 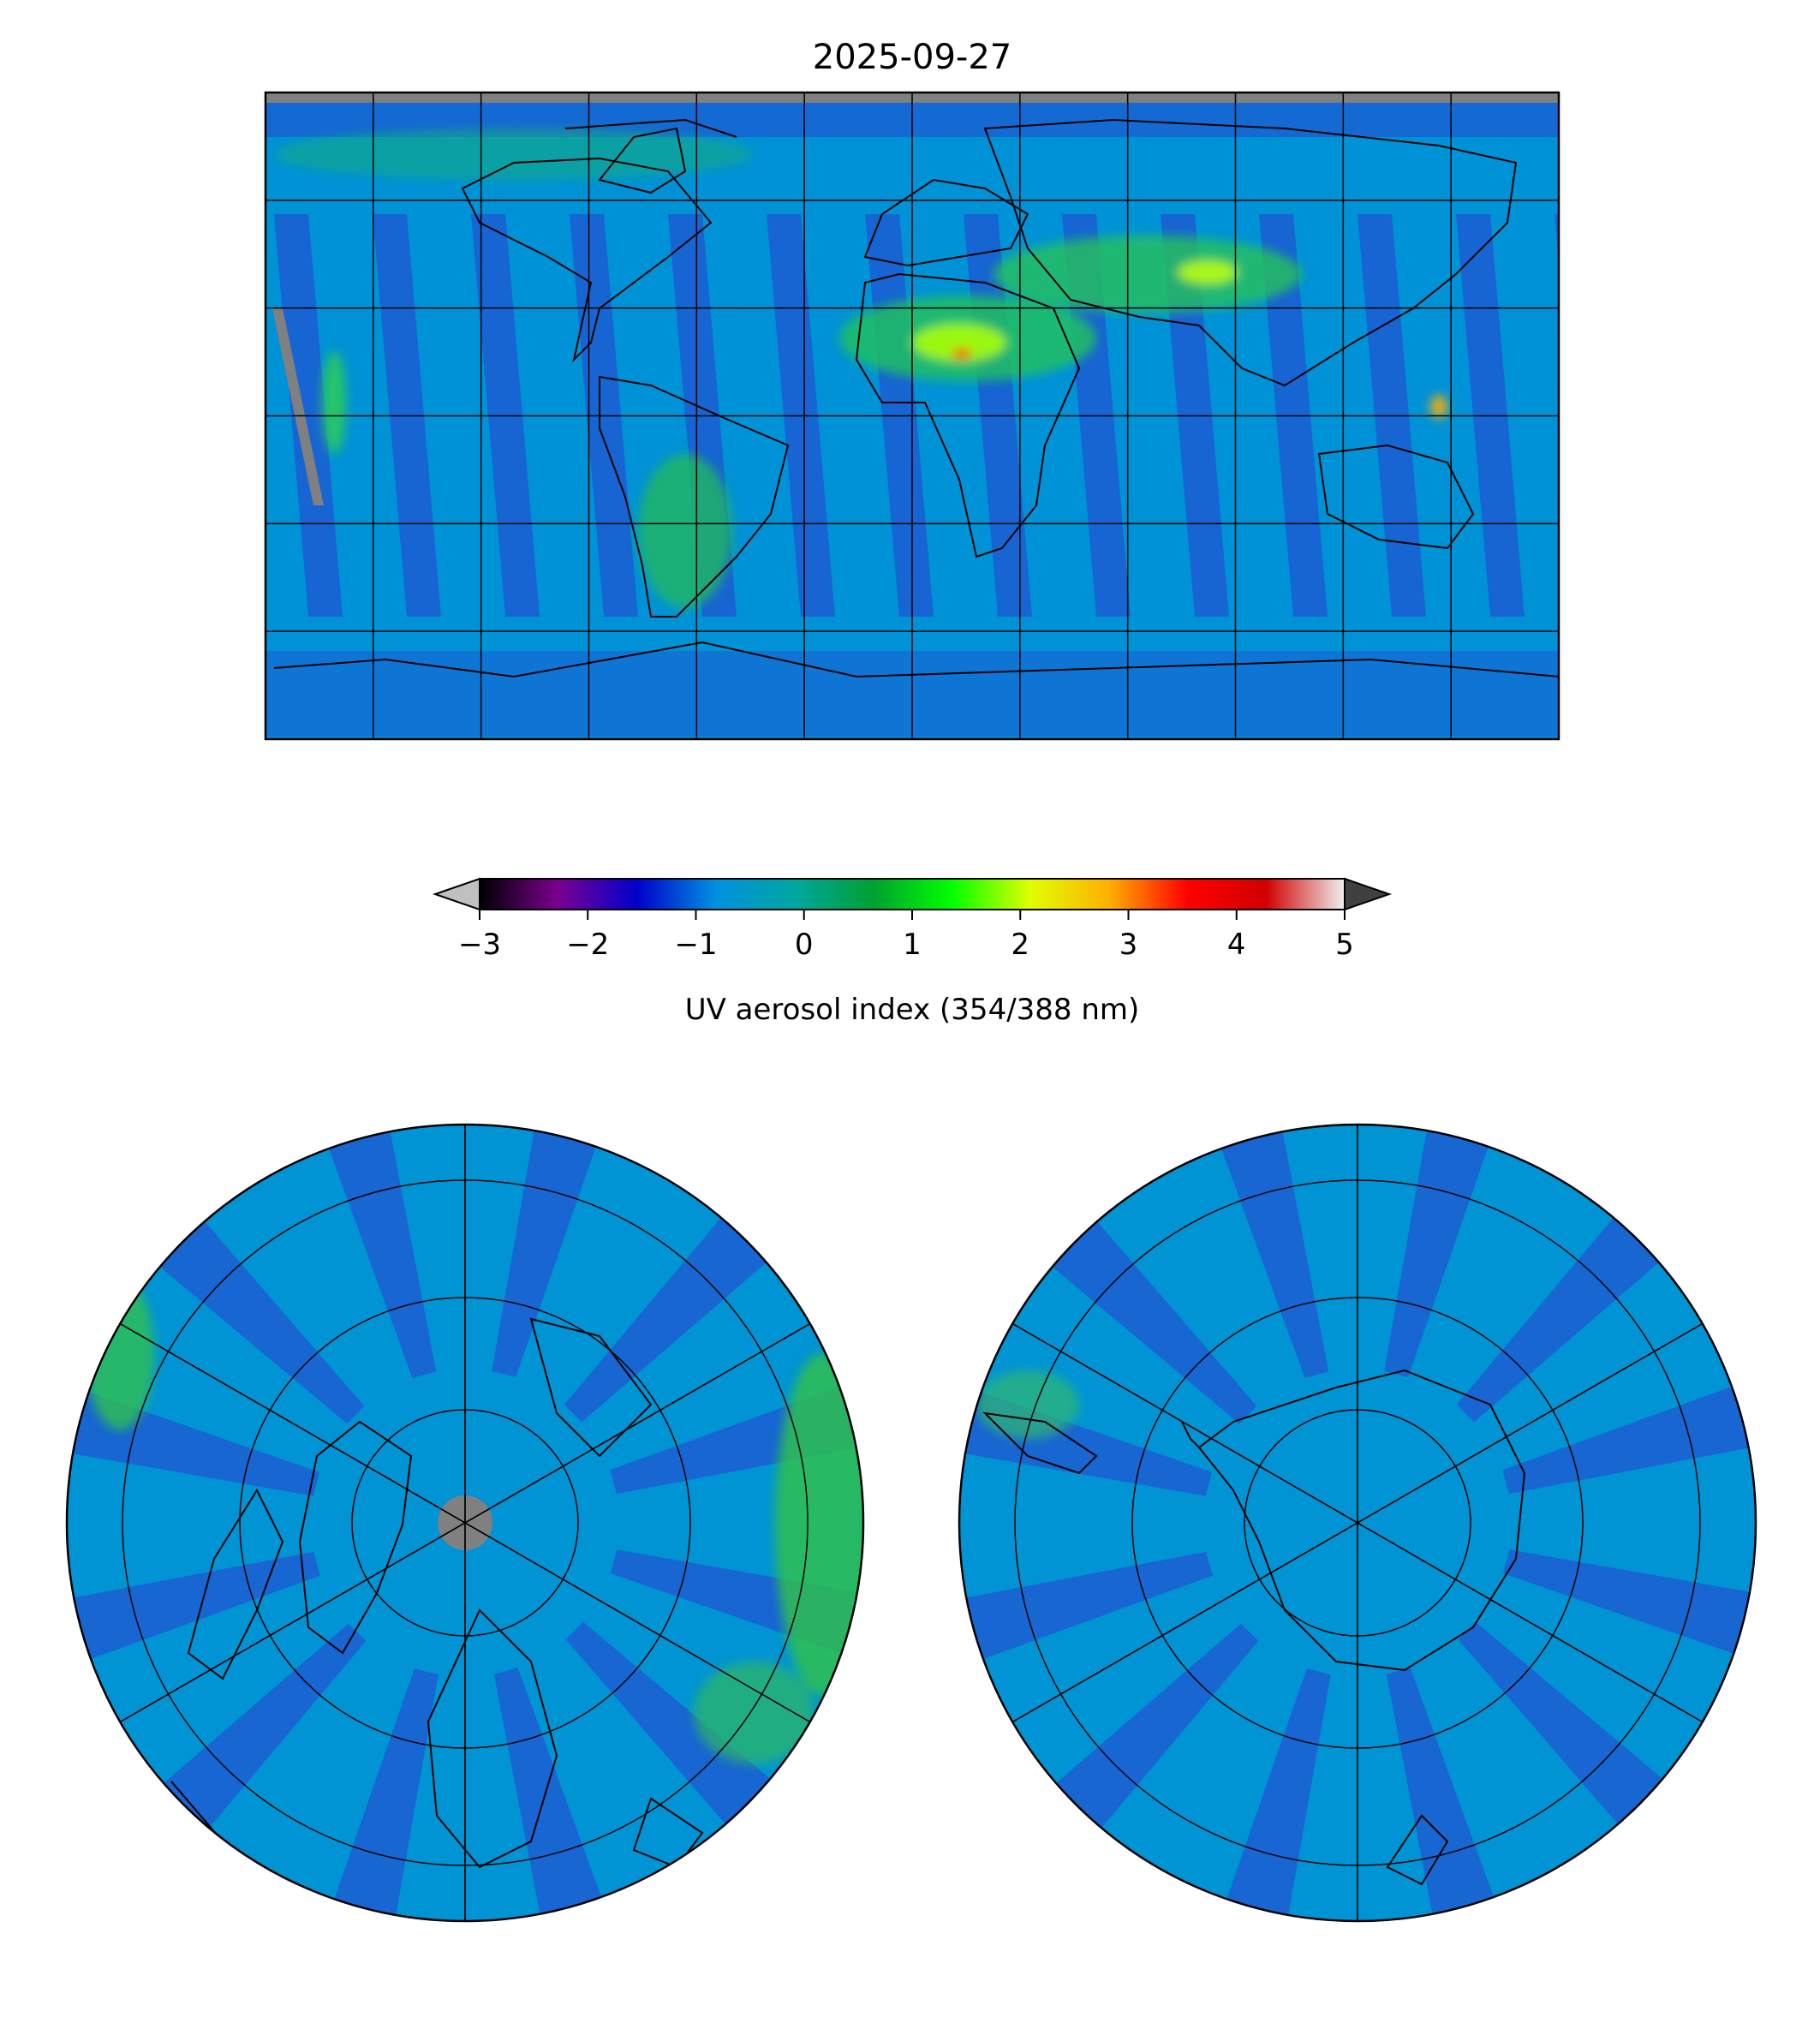 I want to click on colorbar-bar, so click(x=912, y=894).